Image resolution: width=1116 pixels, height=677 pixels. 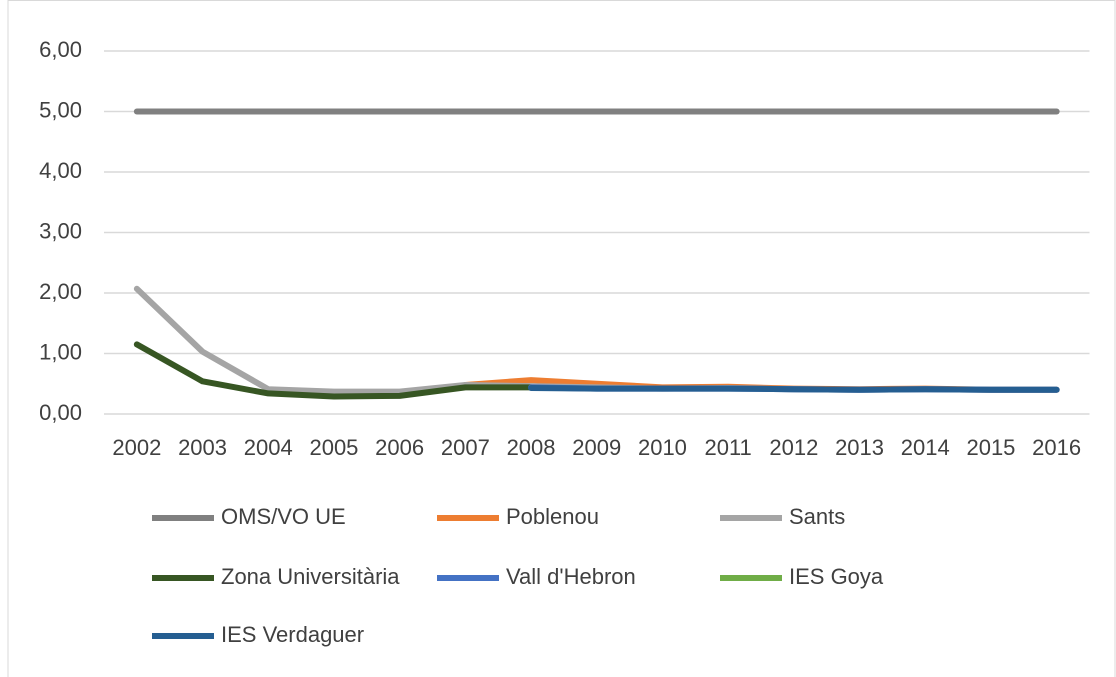 I want to click on legend-label: Vall d'Hebron, so click(x=571, y=576).